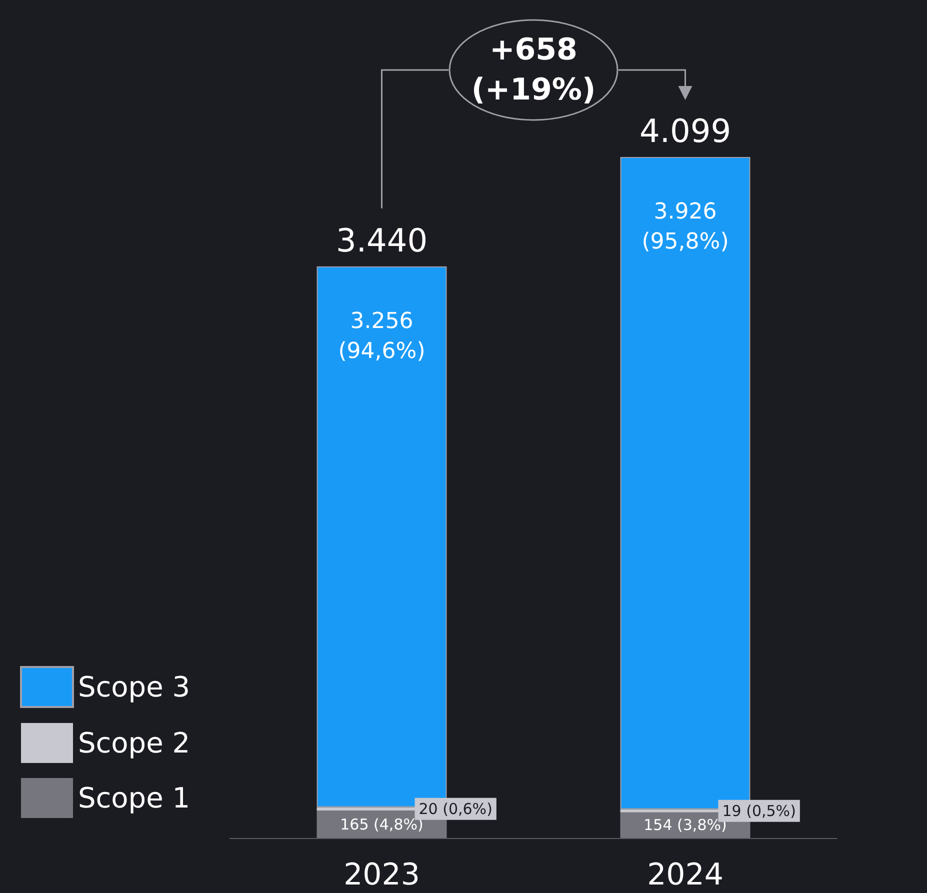 The width and height of the screenshot is (927, 893). What do you see at coordinates (134, 743) in the screenshot?
I see `legend-label: Scope 2` at bounding box center [134, 743].